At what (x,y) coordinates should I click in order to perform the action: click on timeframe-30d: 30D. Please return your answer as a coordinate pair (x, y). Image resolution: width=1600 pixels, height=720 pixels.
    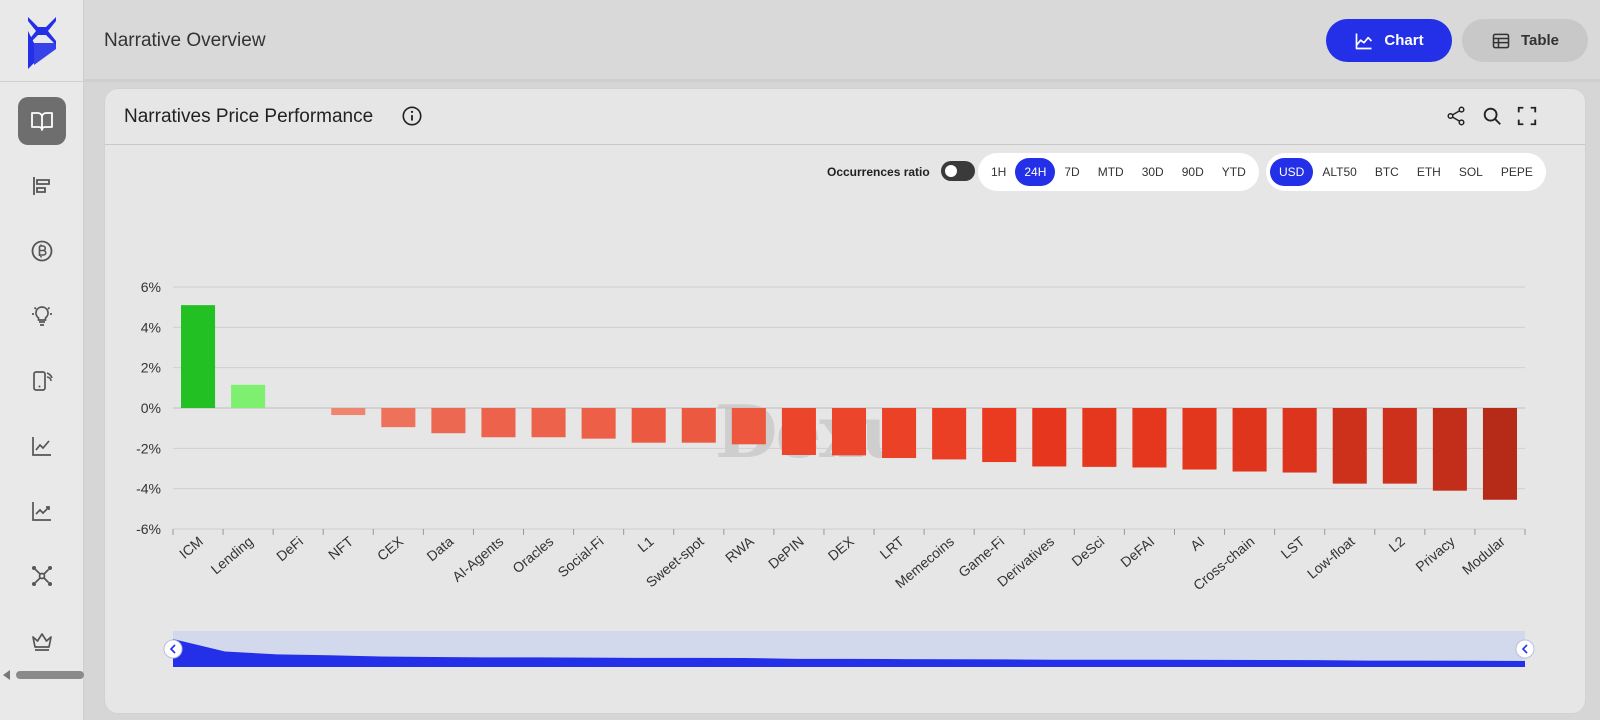
    Looking at the image, I should click on (1152, 172).